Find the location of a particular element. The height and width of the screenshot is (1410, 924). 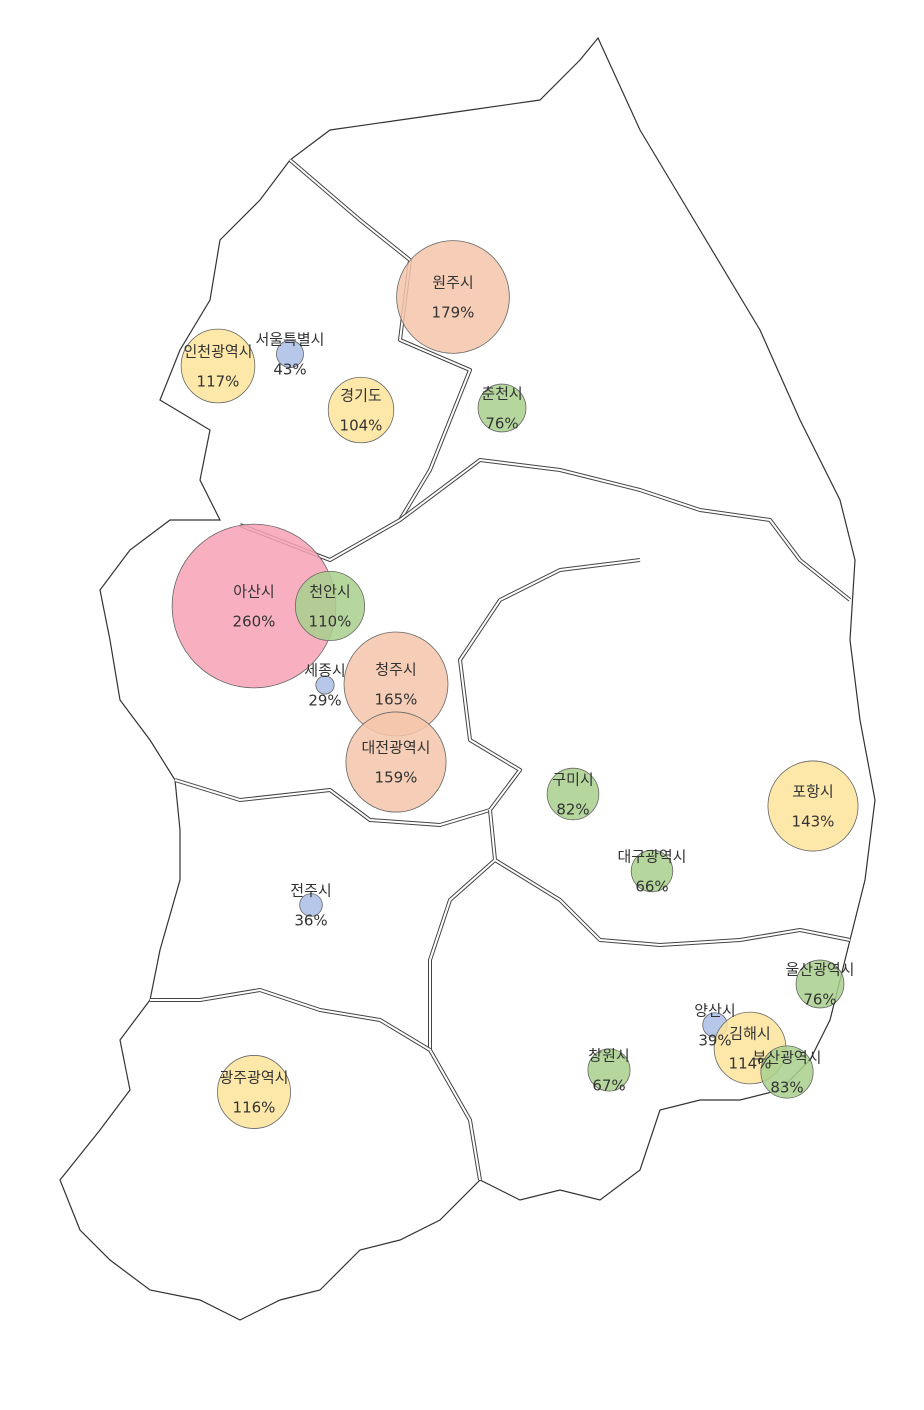

region-value: 82% is located at coordinates (572, 810).